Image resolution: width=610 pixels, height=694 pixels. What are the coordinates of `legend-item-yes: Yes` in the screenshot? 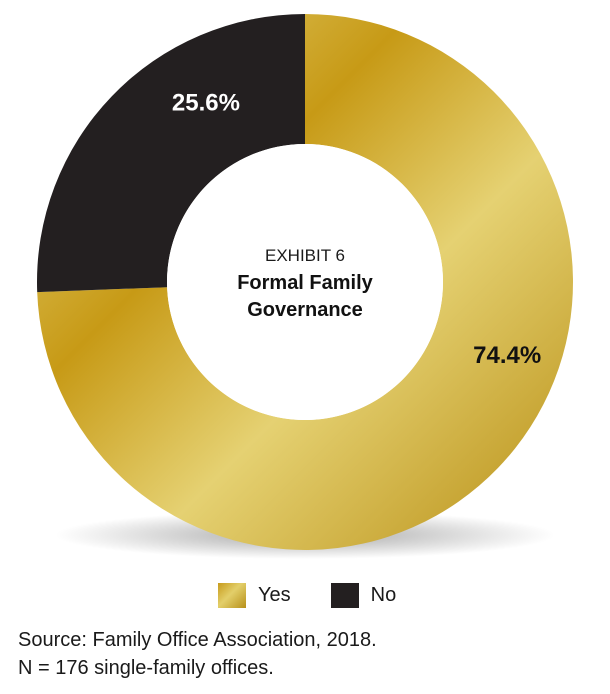 It's located at (254, 595).